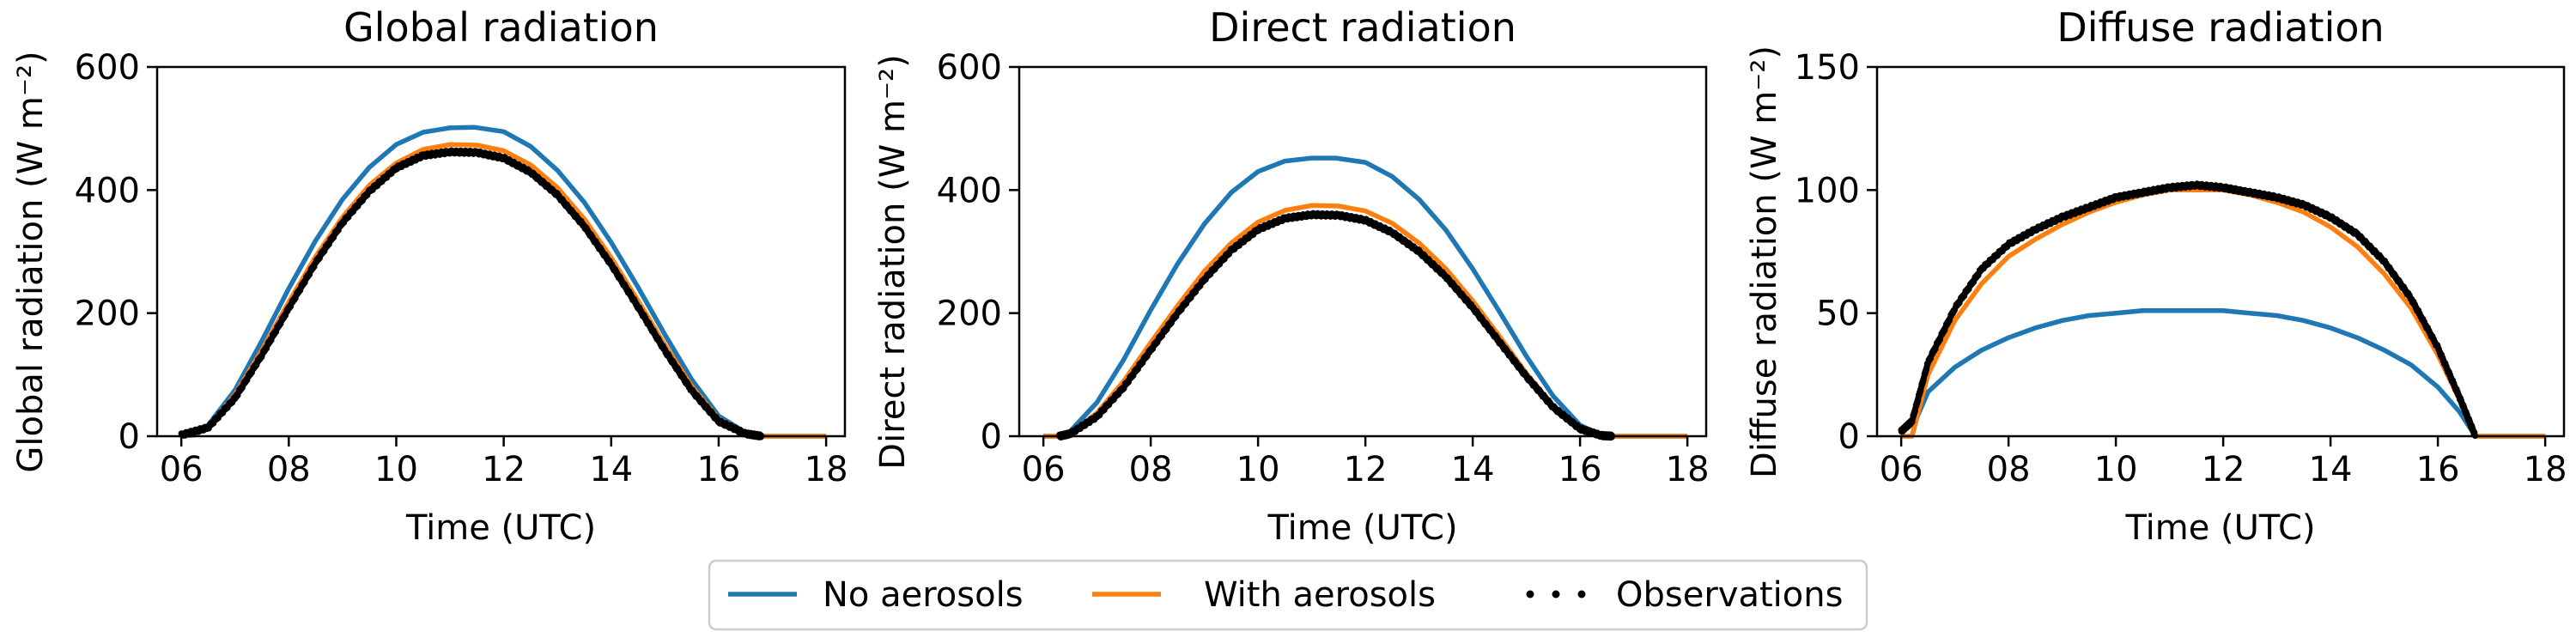 This screenshot has height=644, width=2576. Describe the element at coordinates (1828, 68) in the screenshot. I see `y-tick-label: 150` at that location.